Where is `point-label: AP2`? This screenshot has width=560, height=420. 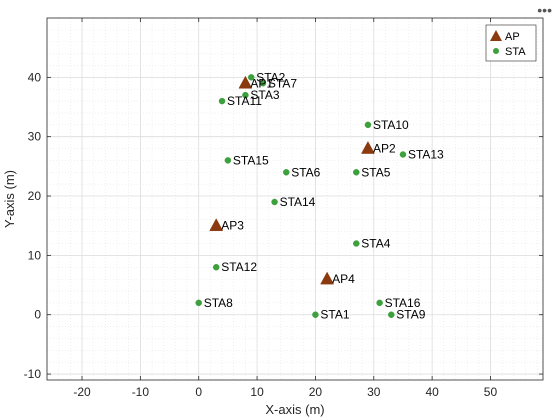 point-label: AP2 is located at coordinates (384, 149).